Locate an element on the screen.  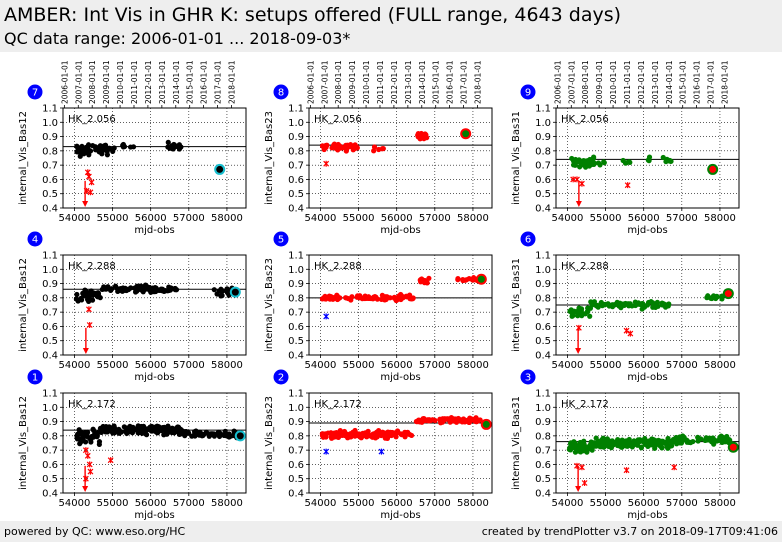
x-tick-label: 57000 is located at coordinates (682, 218).